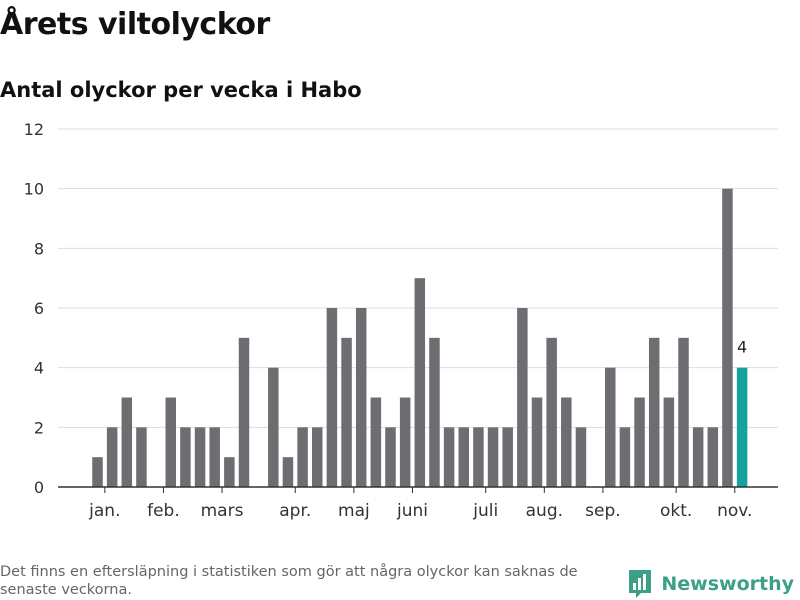  I want to click on x-tick-label: juli, so click(485, 511).